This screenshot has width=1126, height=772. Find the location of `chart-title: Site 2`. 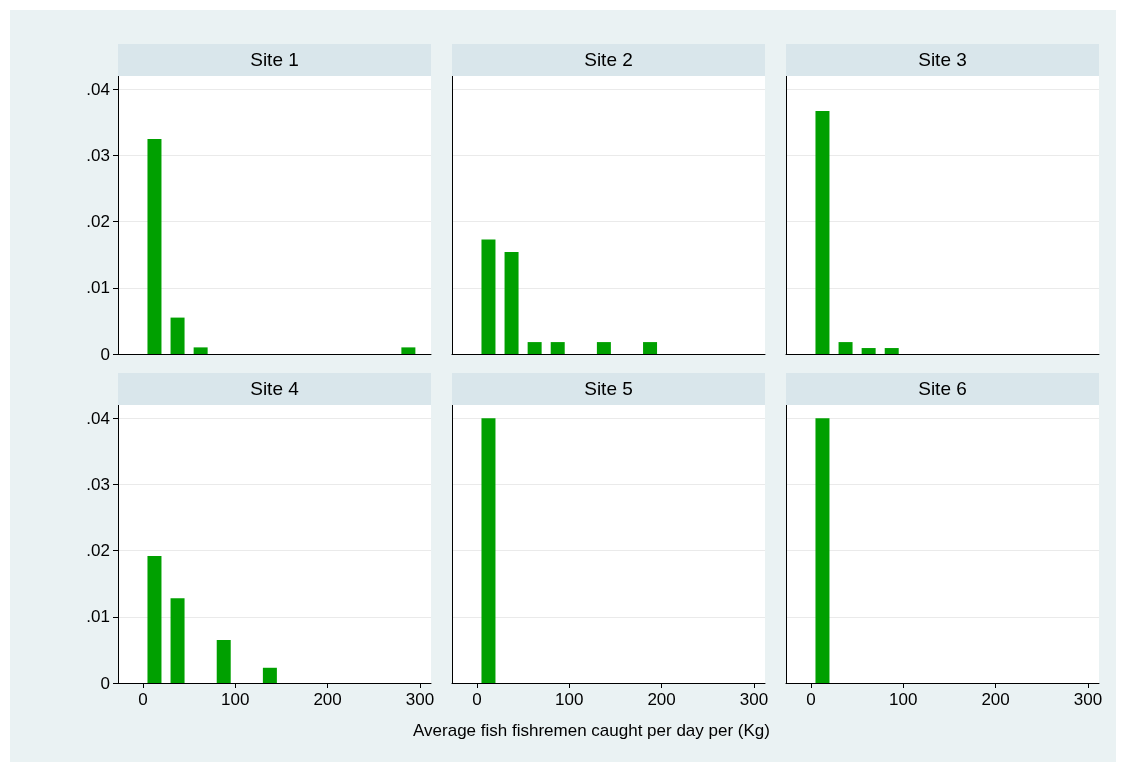

chart-title: Site 2 is located at coordinates (608, 60).